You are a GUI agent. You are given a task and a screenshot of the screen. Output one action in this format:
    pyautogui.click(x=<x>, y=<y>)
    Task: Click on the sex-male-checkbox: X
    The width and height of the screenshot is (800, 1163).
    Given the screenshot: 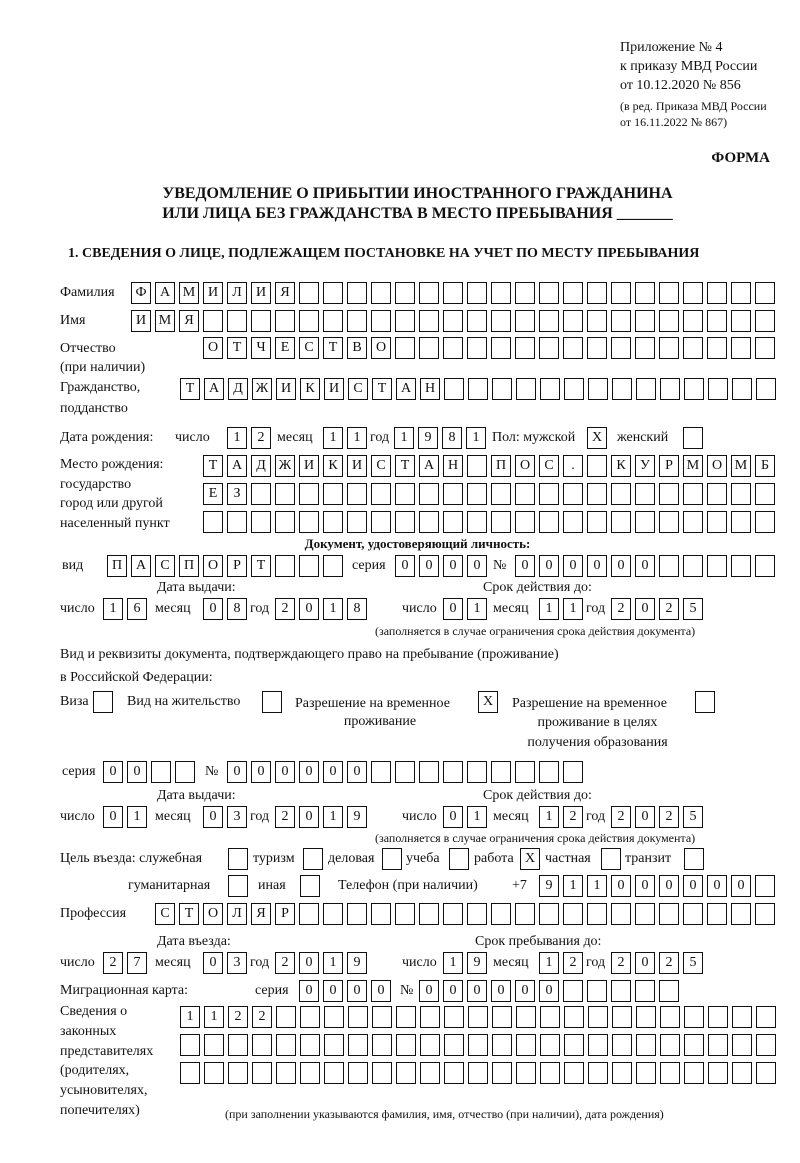 What is the action you would take?
    pyautogui.click(x=597, y=438)
    